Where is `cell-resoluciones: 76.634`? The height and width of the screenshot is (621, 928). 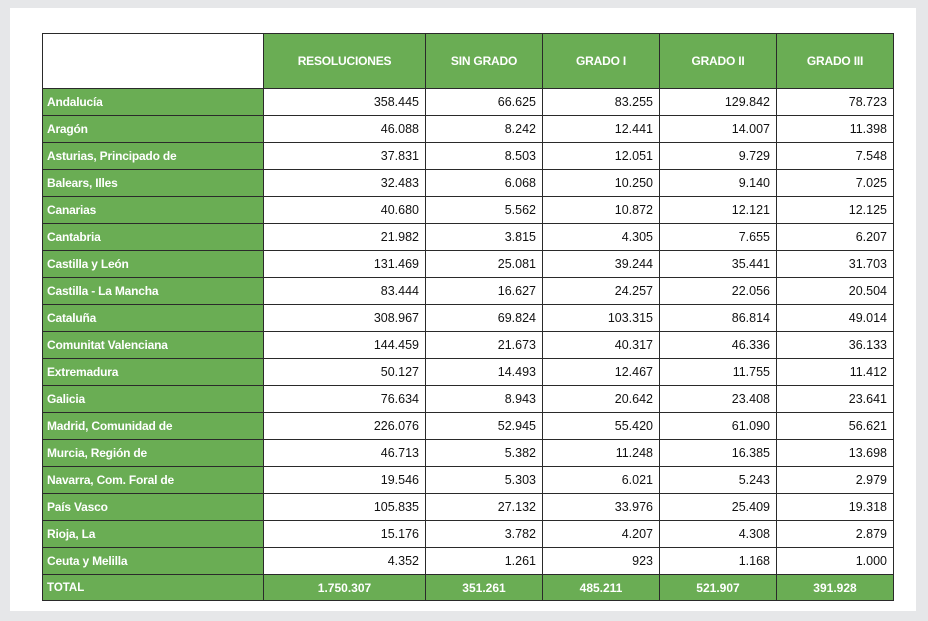
cell-resoluciones: 76.634 is located at coordinates (344, 399).